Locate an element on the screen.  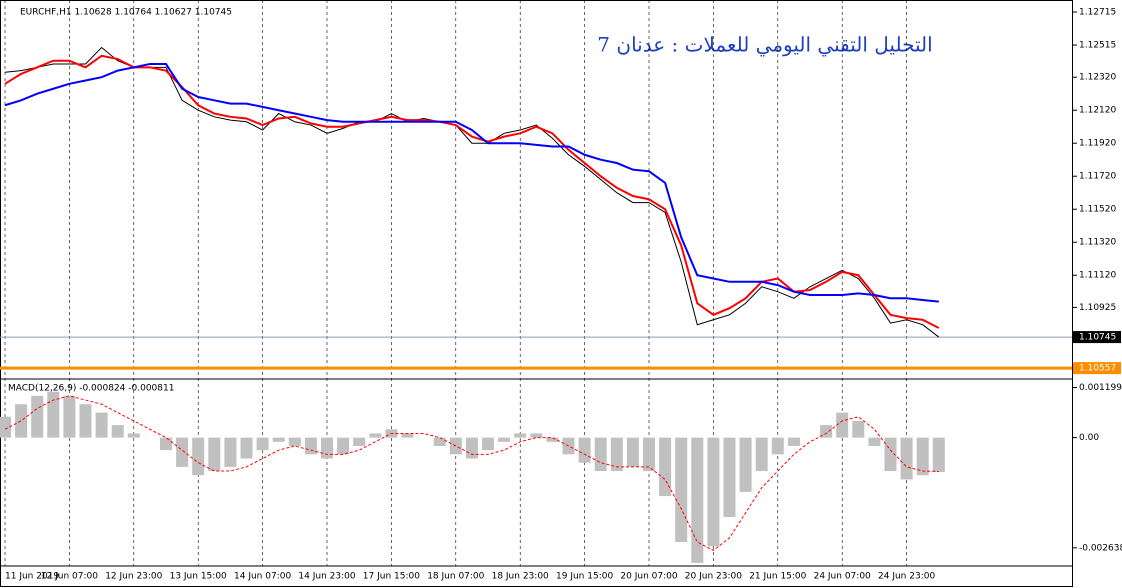
x-tick-label: 21 Jun 15:00 is located at coordinates (777, 577).